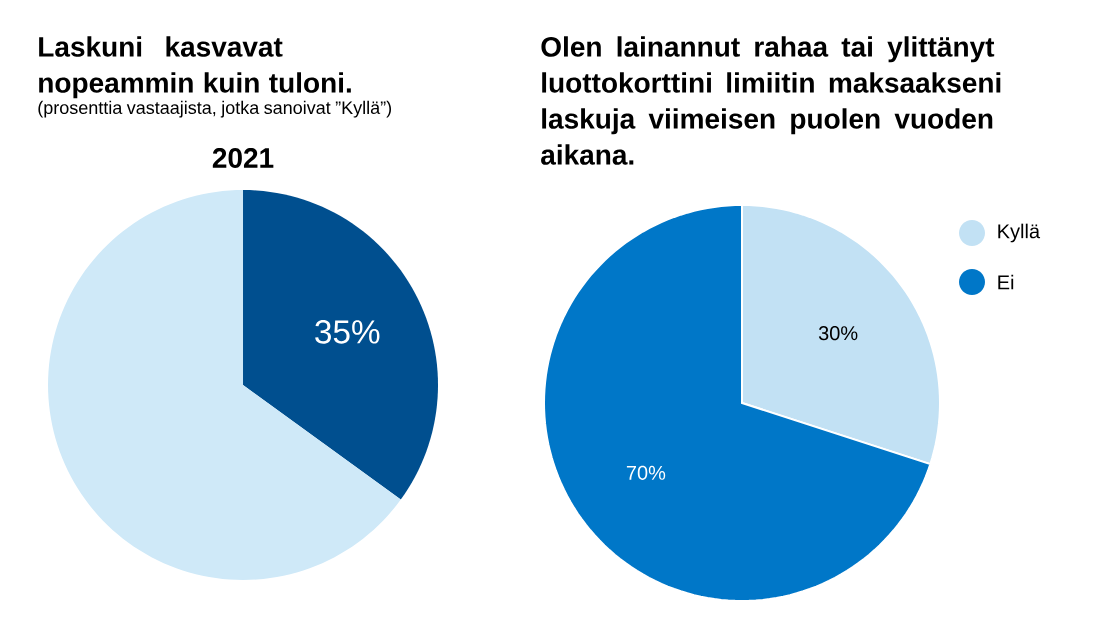 The image size is (1110, 624). I want to click on chart-title: Olen lainannut rahaa tai ylittänyt luottokorttini limiitin maksaakseni laskuja viimeisen puolen vuoden aikana., so click(771, 100).